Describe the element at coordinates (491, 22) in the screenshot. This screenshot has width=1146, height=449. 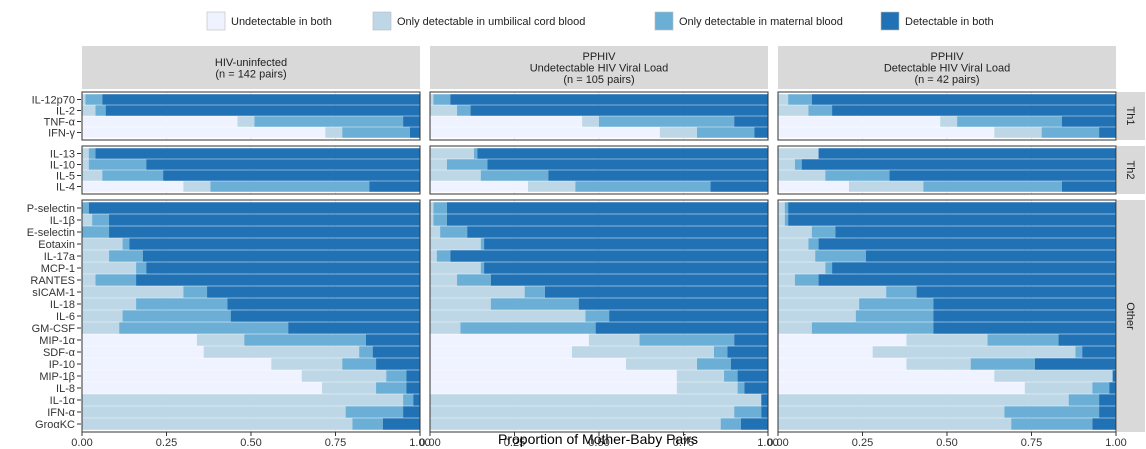
I see `legend-label: Only detectable in umbilical cord blood` at that location.